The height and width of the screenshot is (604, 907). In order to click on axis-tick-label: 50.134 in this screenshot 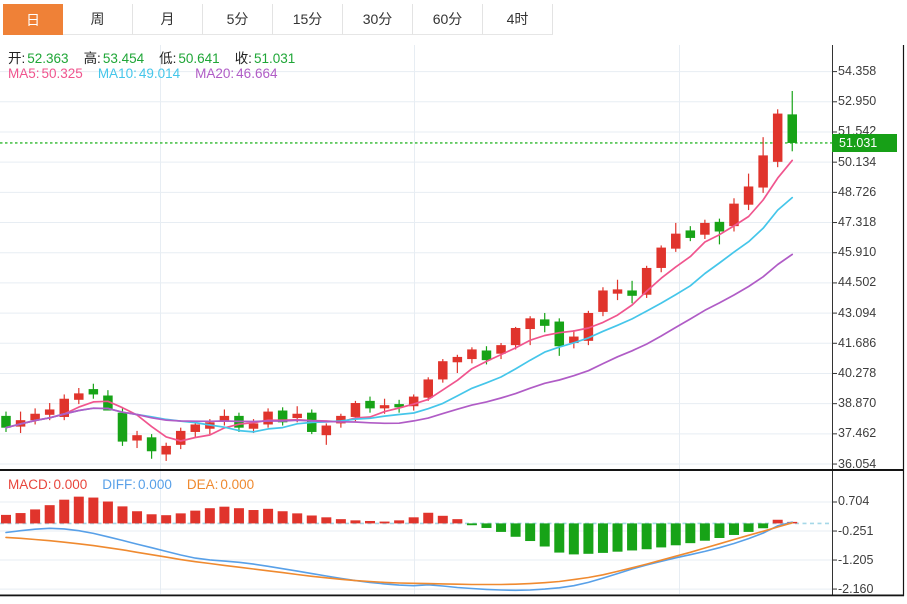, I will do `click(857, 161)`.